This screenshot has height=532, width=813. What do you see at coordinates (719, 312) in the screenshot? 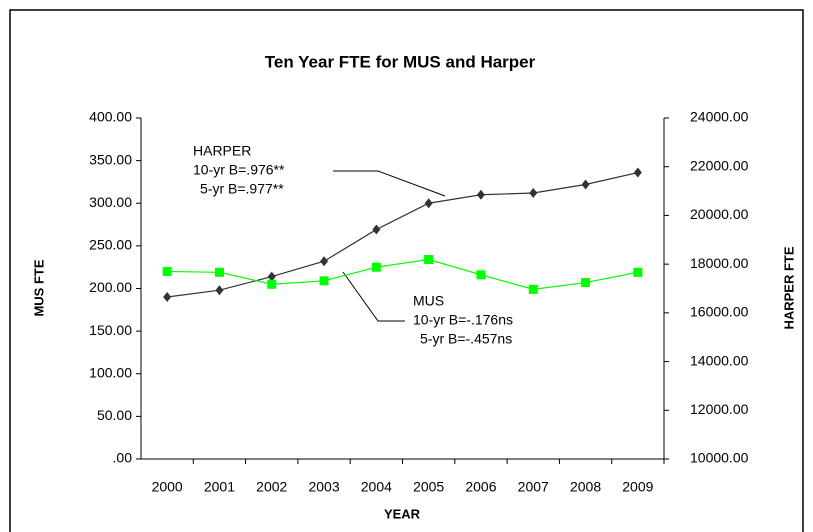
I see `y2-tick-label: 16000.00` at bounding box center [719, 312].